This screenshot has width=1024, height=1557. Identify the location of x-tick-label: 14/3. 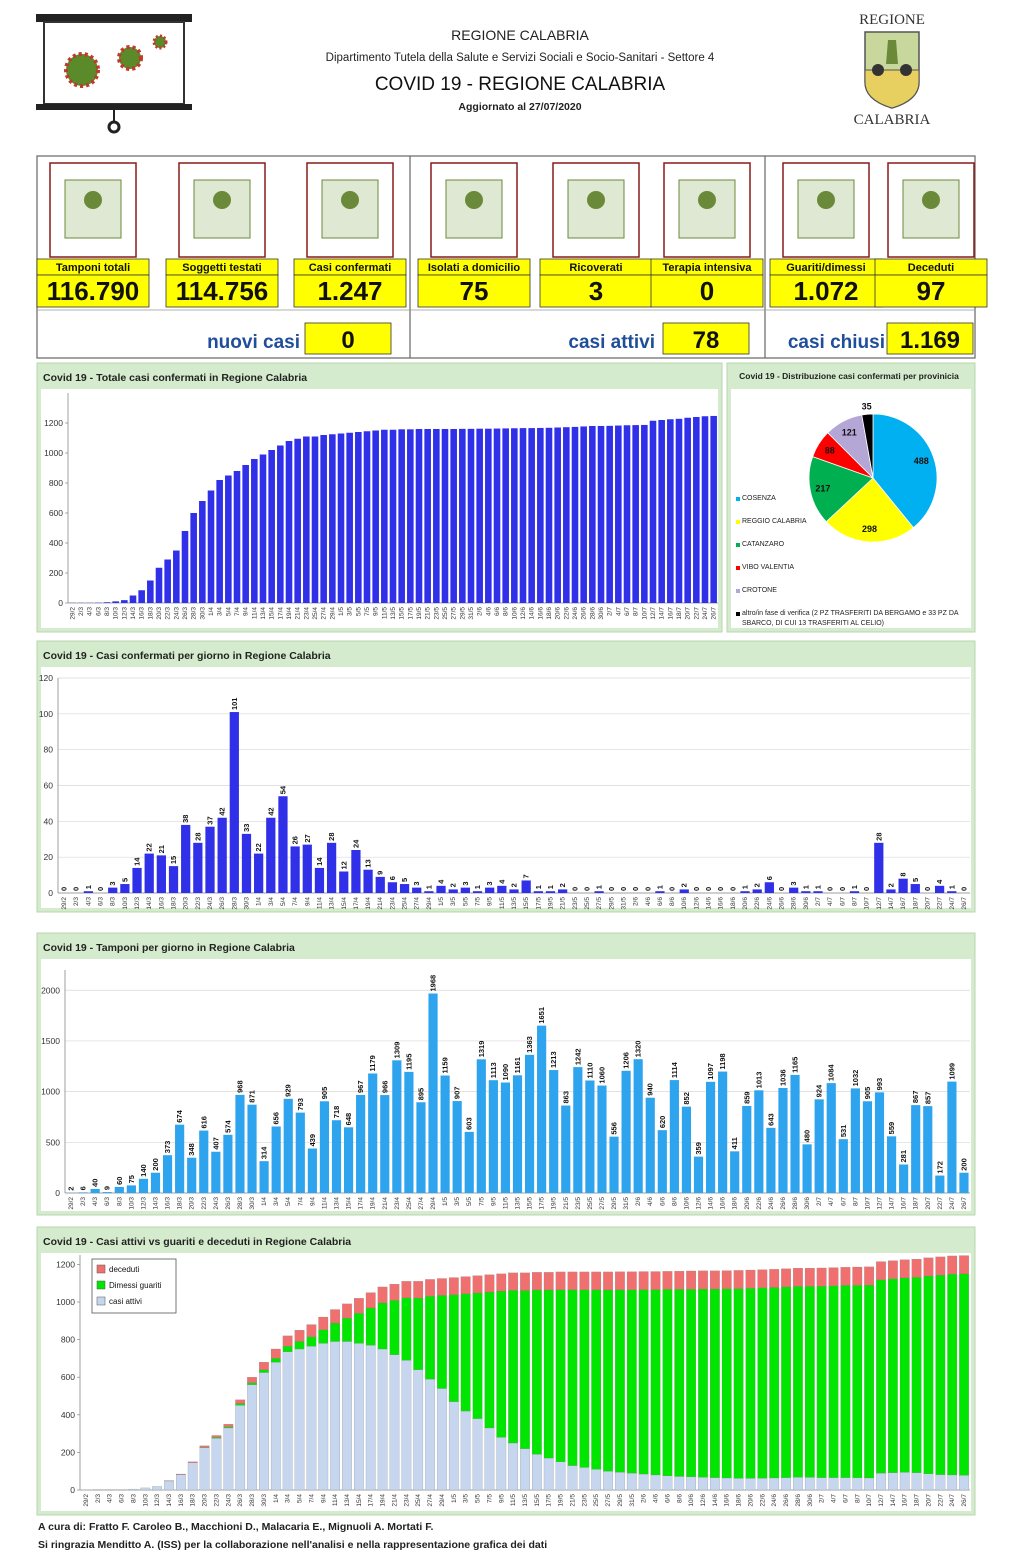
(156, 1203).